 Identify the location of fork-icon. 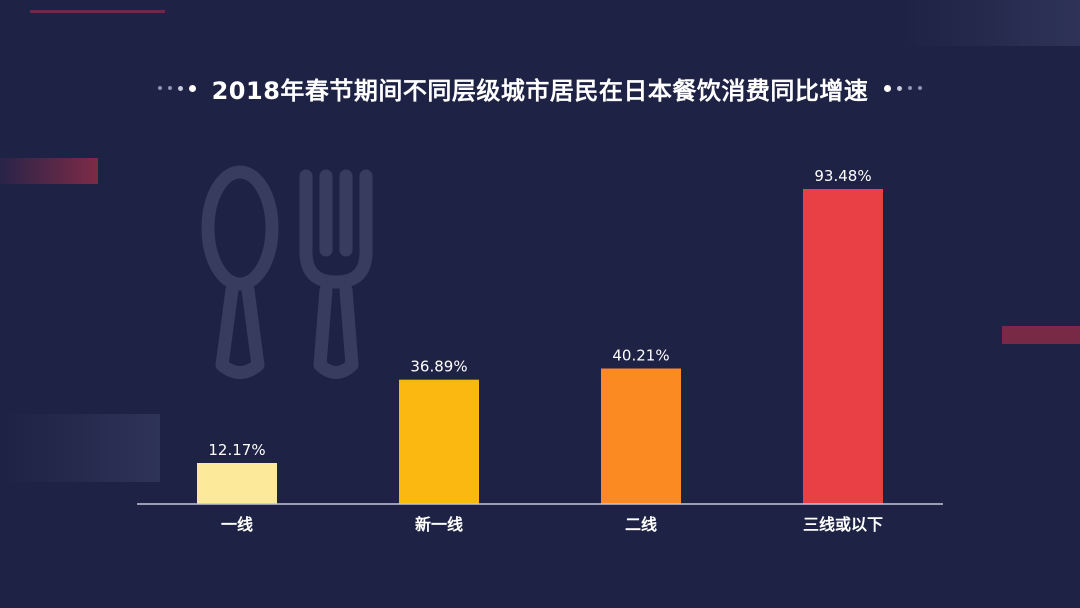
(336, 274).